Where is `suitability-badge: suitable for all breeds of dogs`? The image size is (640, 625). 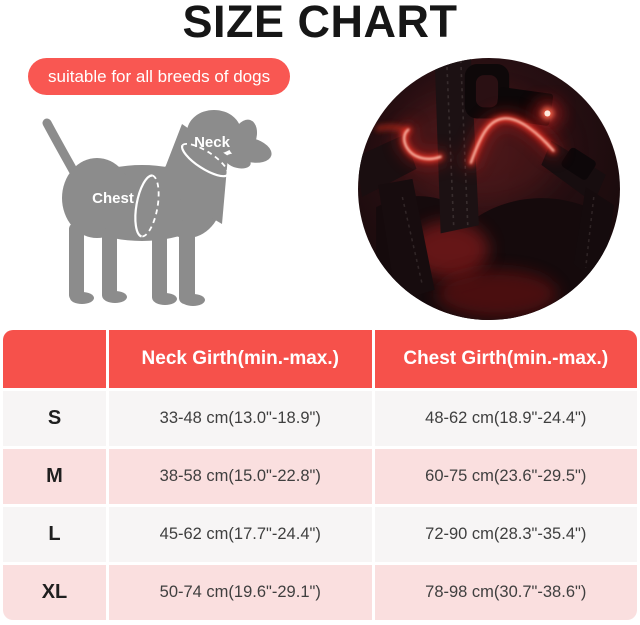
suitability-badge: suitable for all breeds of dogs is located at coordinates (159, 76).